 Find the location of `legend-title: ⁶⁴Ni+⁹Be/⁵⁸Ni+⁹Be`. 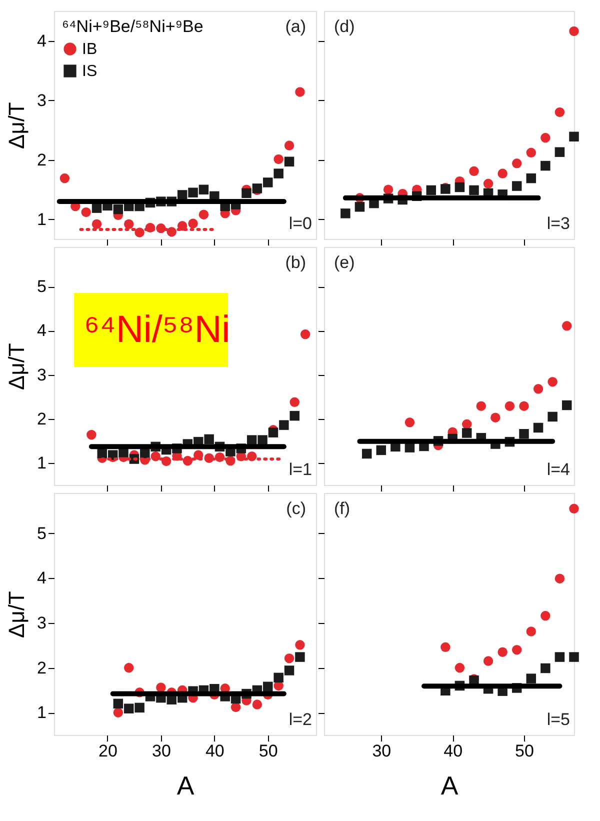

legend-title: ⁶⁴Ni+⁹Be/⁵⁸Ni+⁹Be is located at coordinates (133, 26).